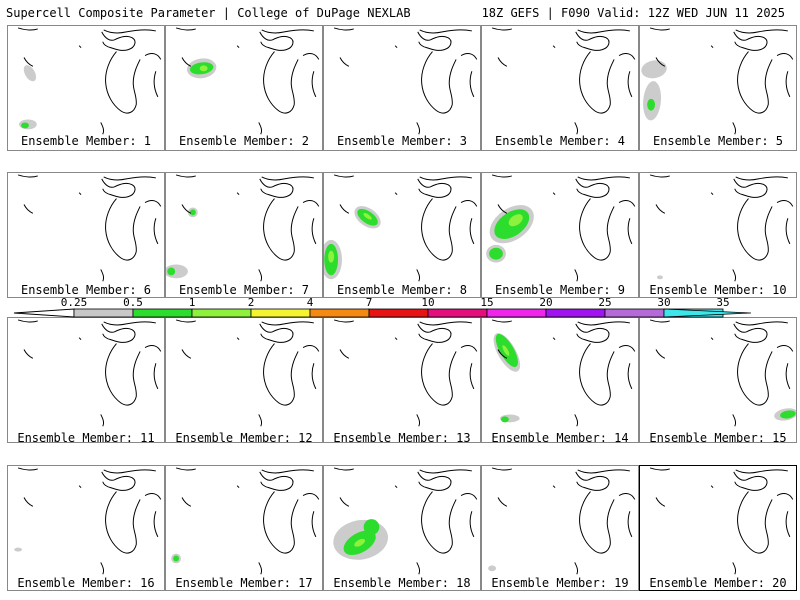 The width and height of the screenshot is (800, 600). I want to click on ensemble-member-label: Ensemble Member: 11, so click(86, 438).